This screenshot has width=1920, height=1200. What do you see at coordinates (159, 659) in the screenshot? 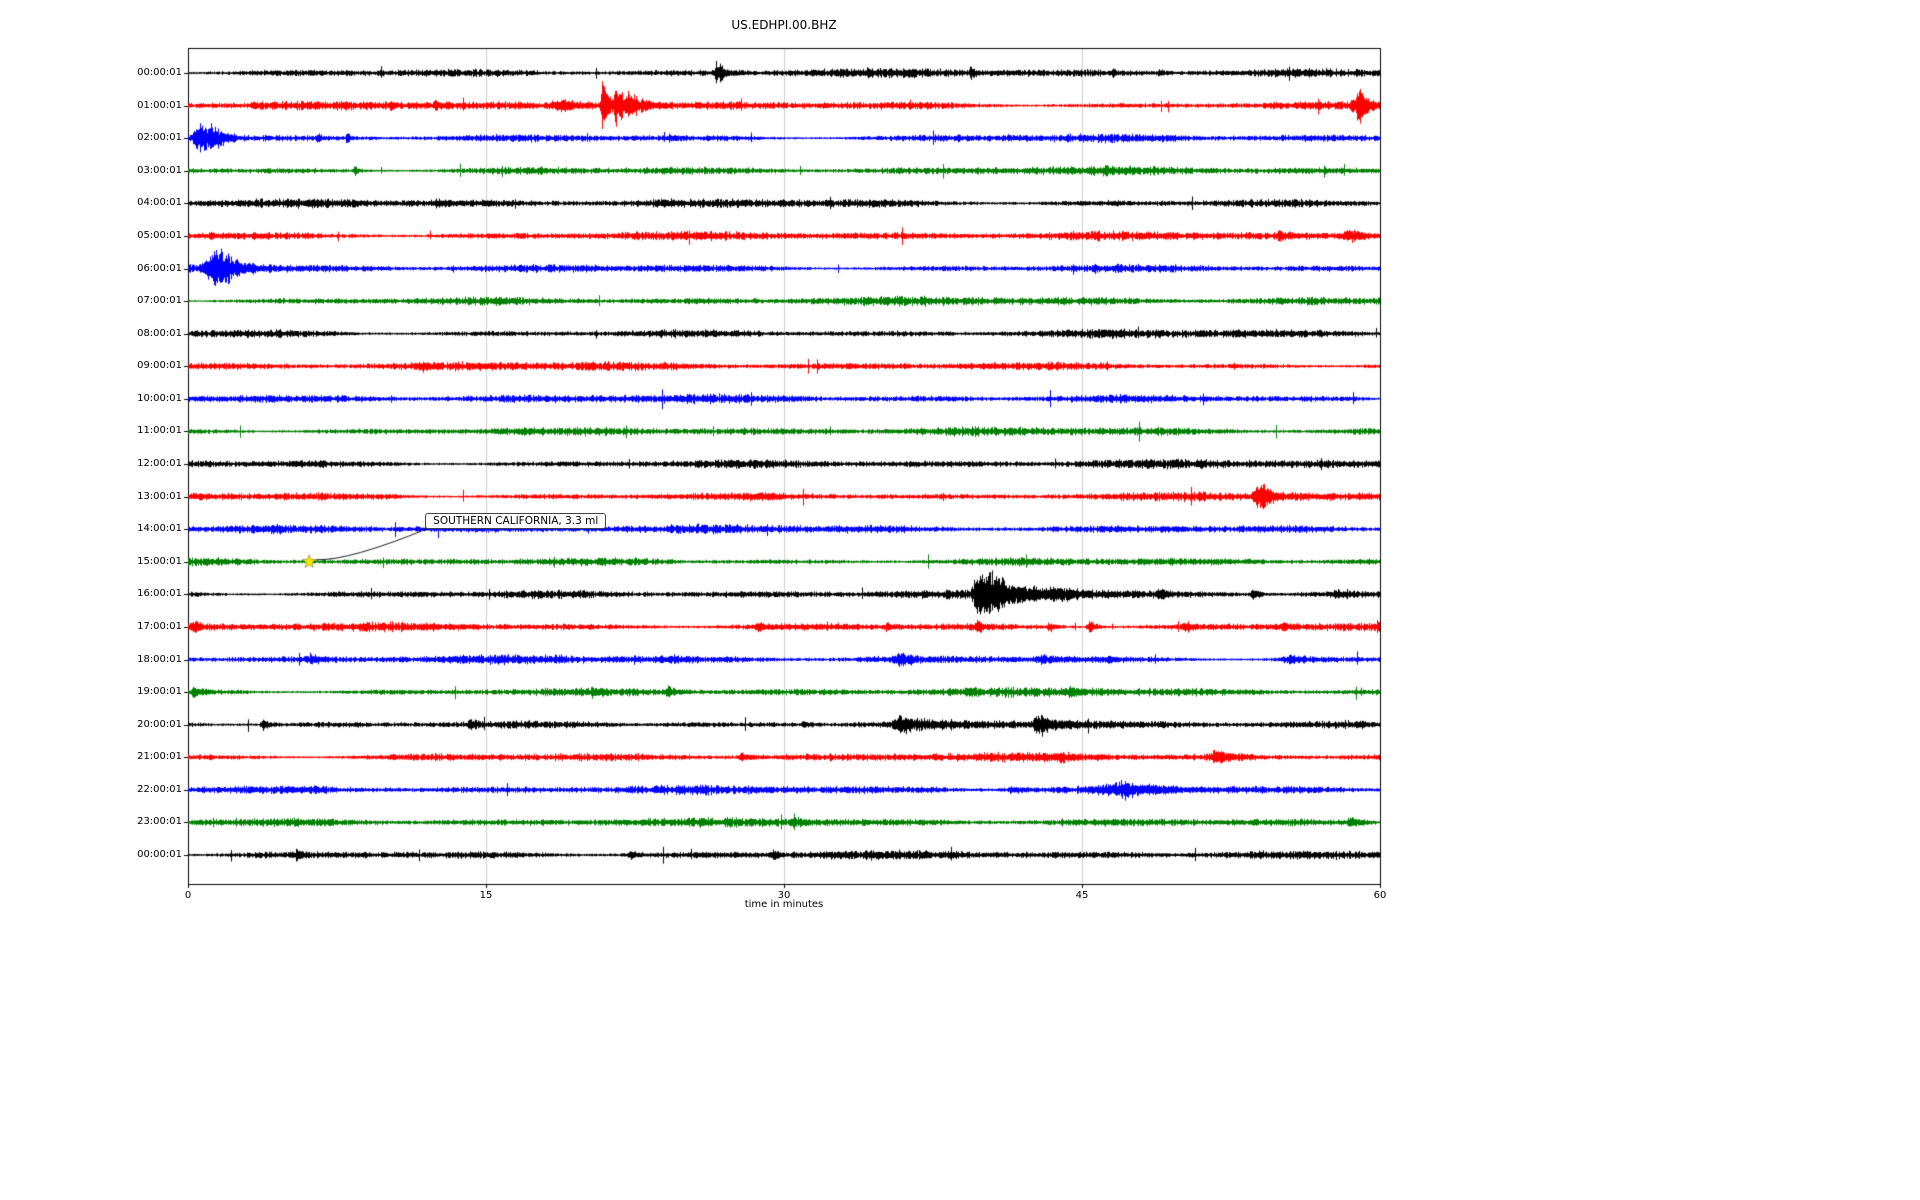
I see `row-label: 18:00:01` at bounding box center [159, 659].